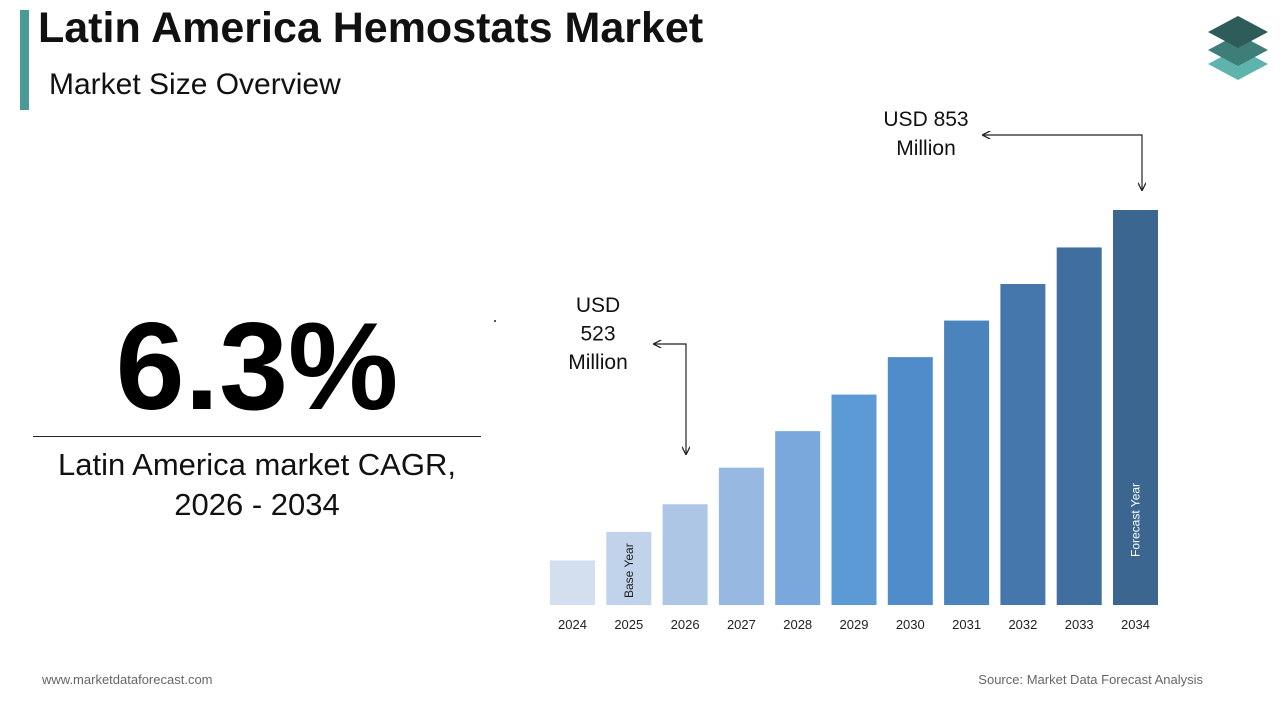 Image resolution: width=1280 pixels, height=720 pixels. Describe the element at coordinates (910, 481) in the screenshot. I see `bar-2030` at that location.